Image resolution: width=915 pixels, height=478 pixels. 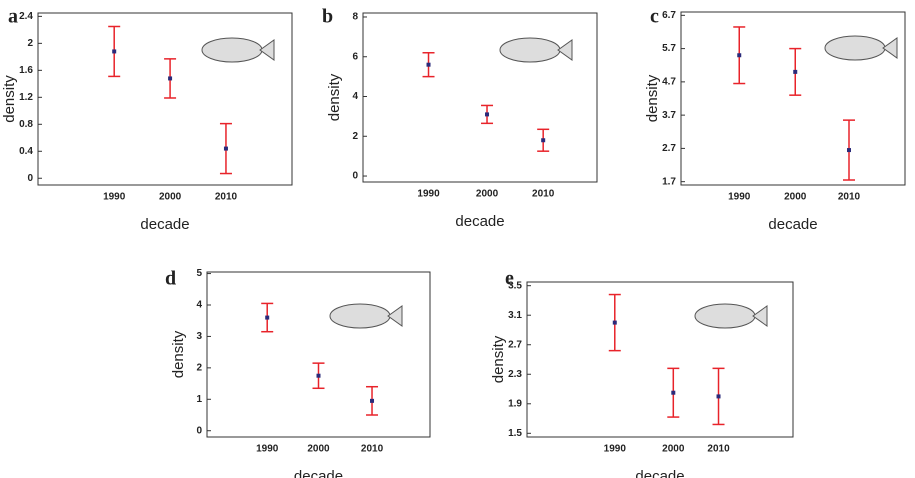 What do you see at coordinates (26, 16) in the screenshot?
I see `y-tick-label: 2.4` at bounding box center [26, 16].